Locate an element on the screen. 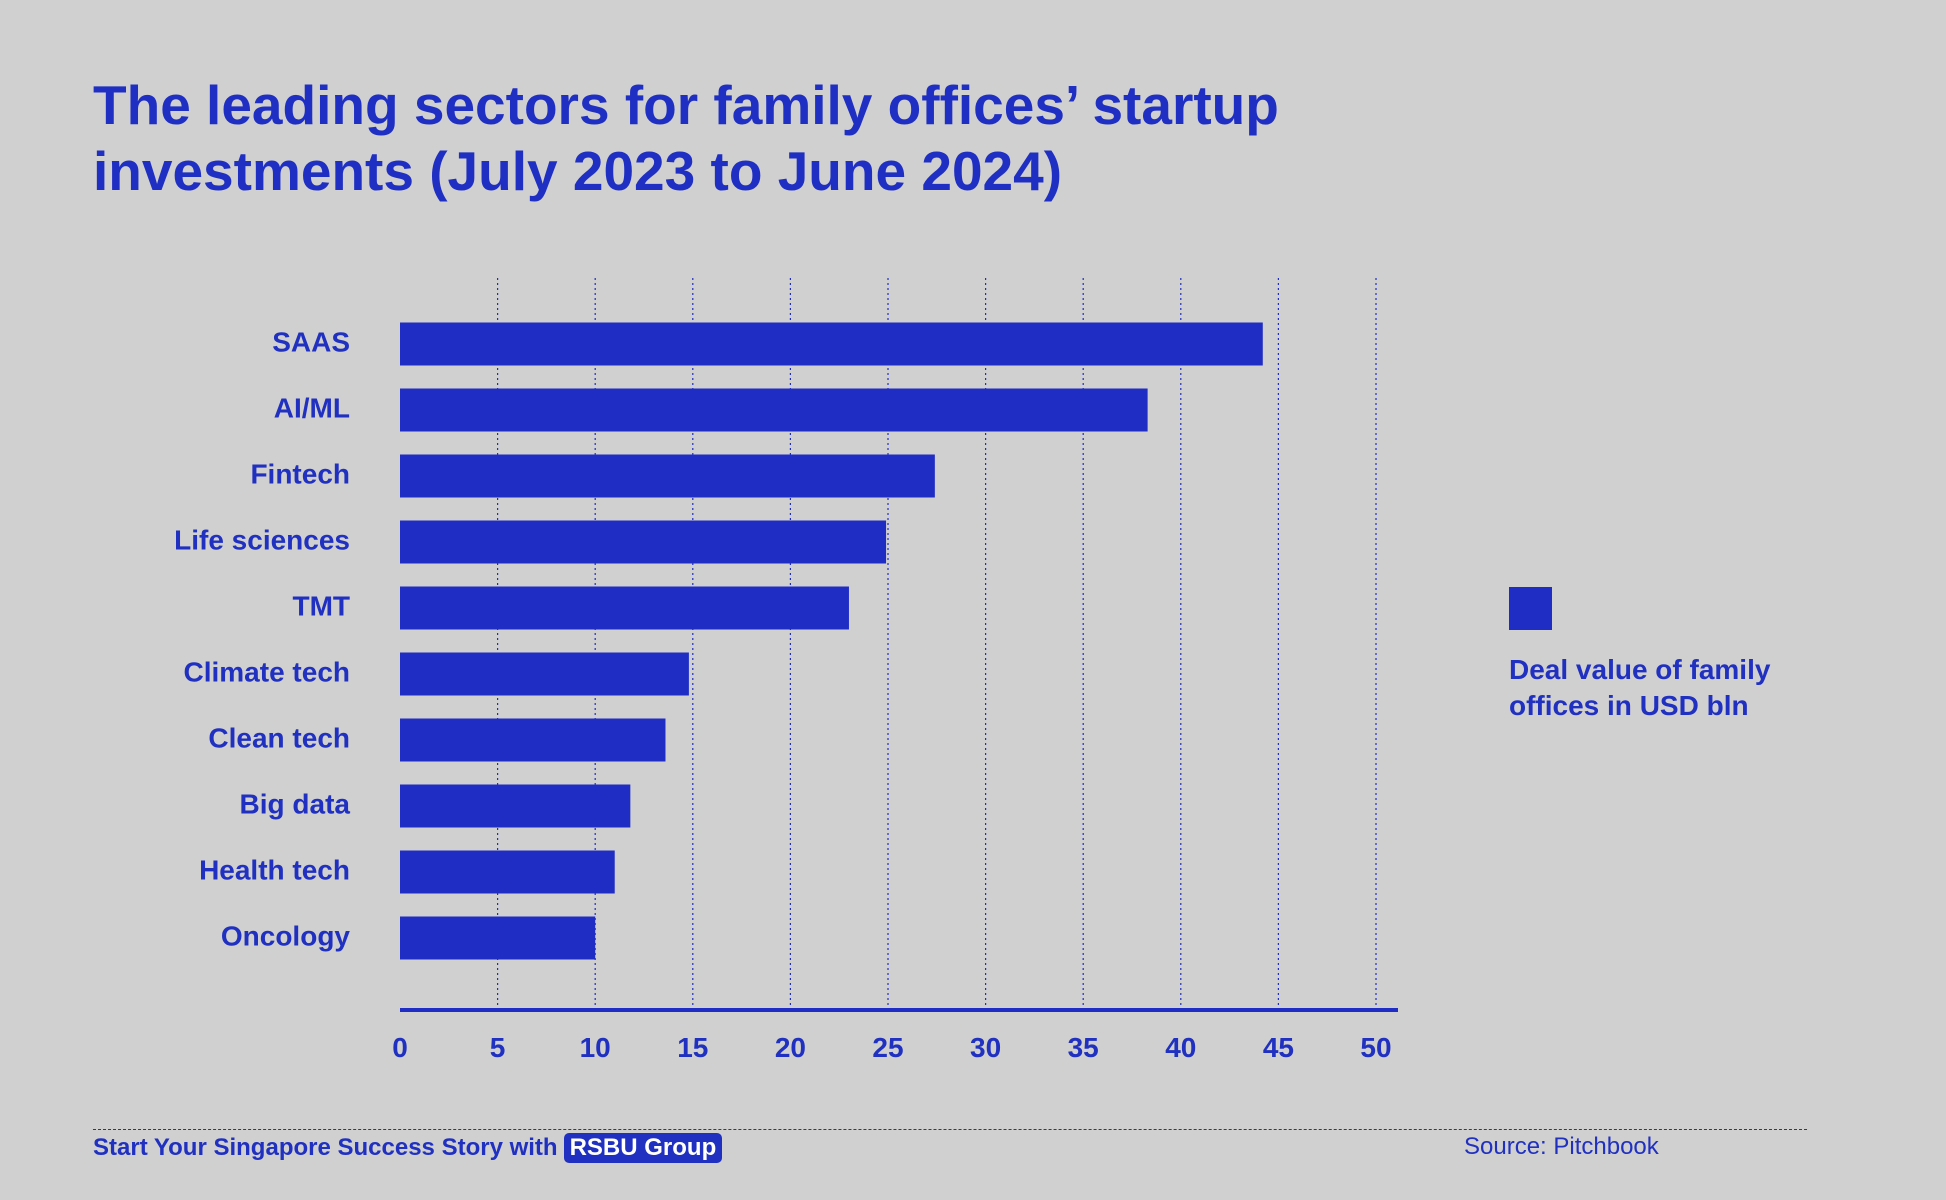 The width and height of the screenshot is (1946, 1200). x-tick-label: 30 is located at coordinates (985, 1047).